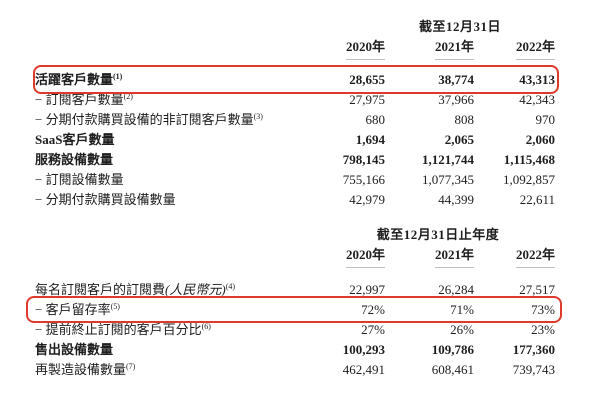 Image resolution: width=600 pixels, height=400 pixels. What do you see at coordinates (79, 79) in the screenshot?
I see `row-label: 活躍客戶數量(1)` at bounding box center [79, 79].